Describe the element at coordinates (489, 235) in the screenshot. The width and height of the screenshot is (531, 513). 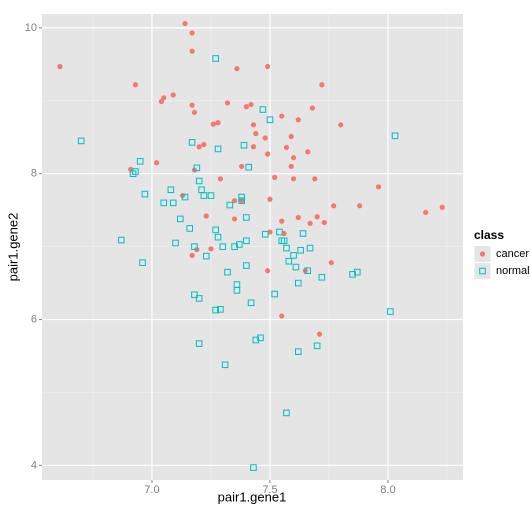
I see `legend-title: class` at that location.